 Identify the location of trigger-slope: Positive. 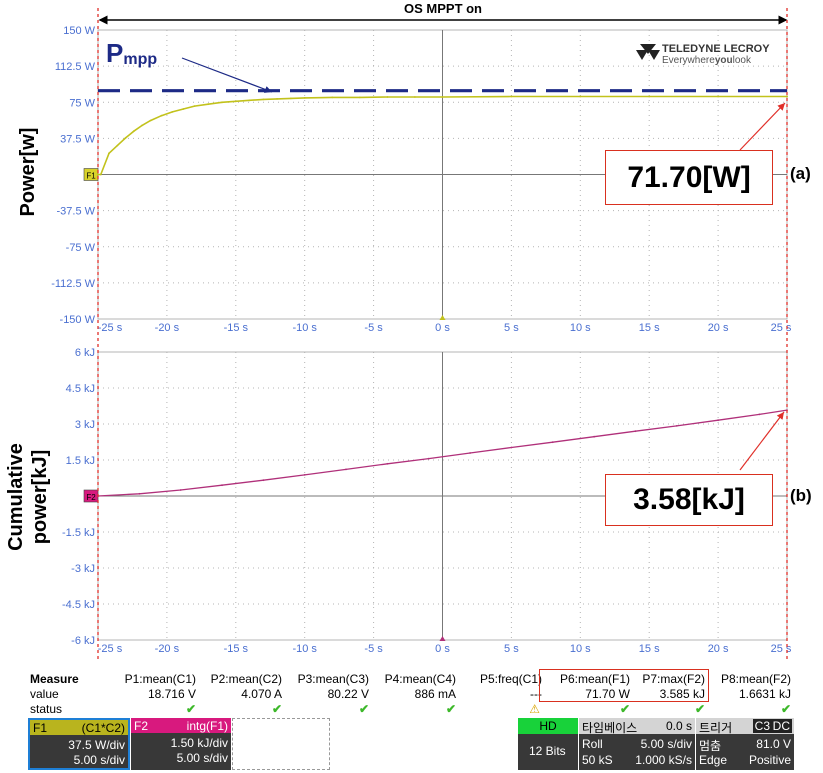
(769, 760).